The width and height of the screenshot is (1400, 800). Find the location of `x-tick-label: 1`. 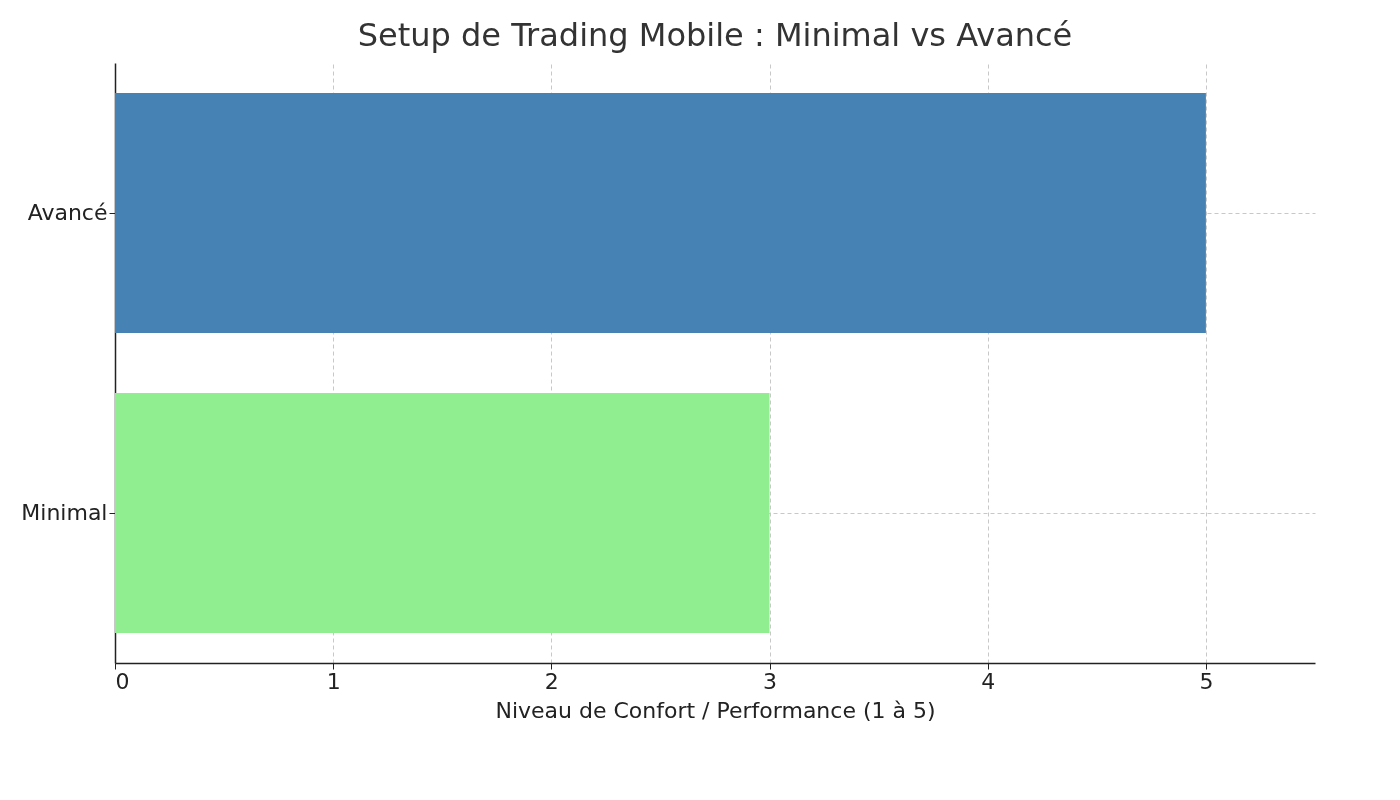

x-tick-label: 1 is located at coordinates (333, 681).